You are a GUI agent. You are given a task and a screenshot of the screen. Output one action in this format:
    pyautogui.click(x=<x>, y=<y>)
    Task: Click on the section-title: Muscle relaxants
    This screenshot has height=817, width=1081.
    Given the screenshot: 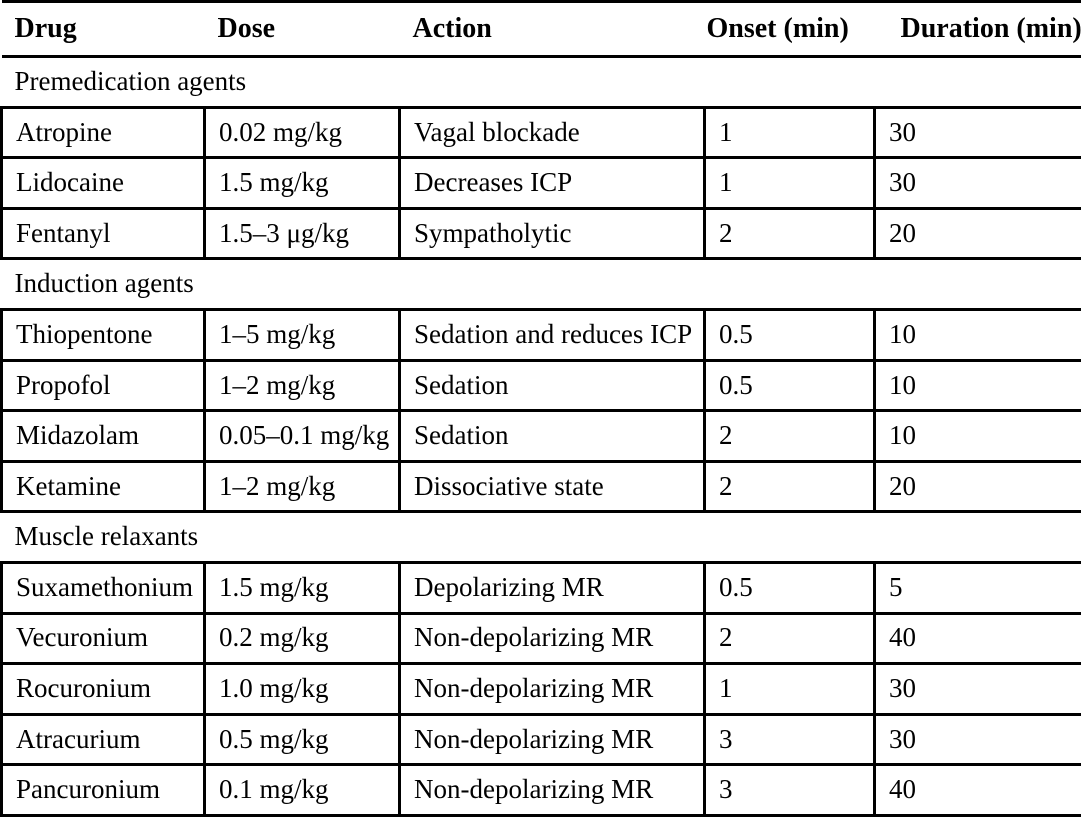 What is the action you would take?
    pyautogui.click(x=541, y=537)
    